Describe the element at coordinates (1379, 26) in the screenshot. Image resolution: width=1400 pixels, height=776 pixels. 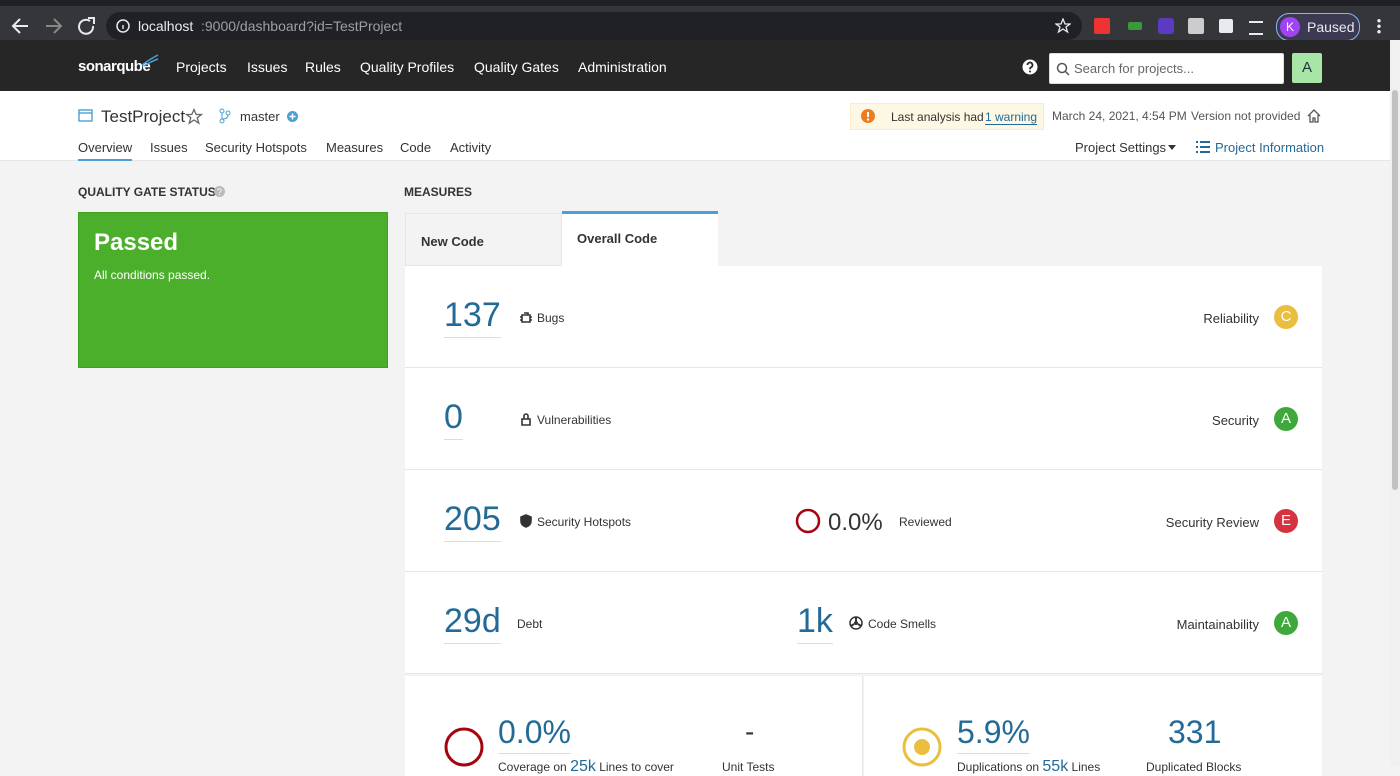
I see `menu-dots` at that location.